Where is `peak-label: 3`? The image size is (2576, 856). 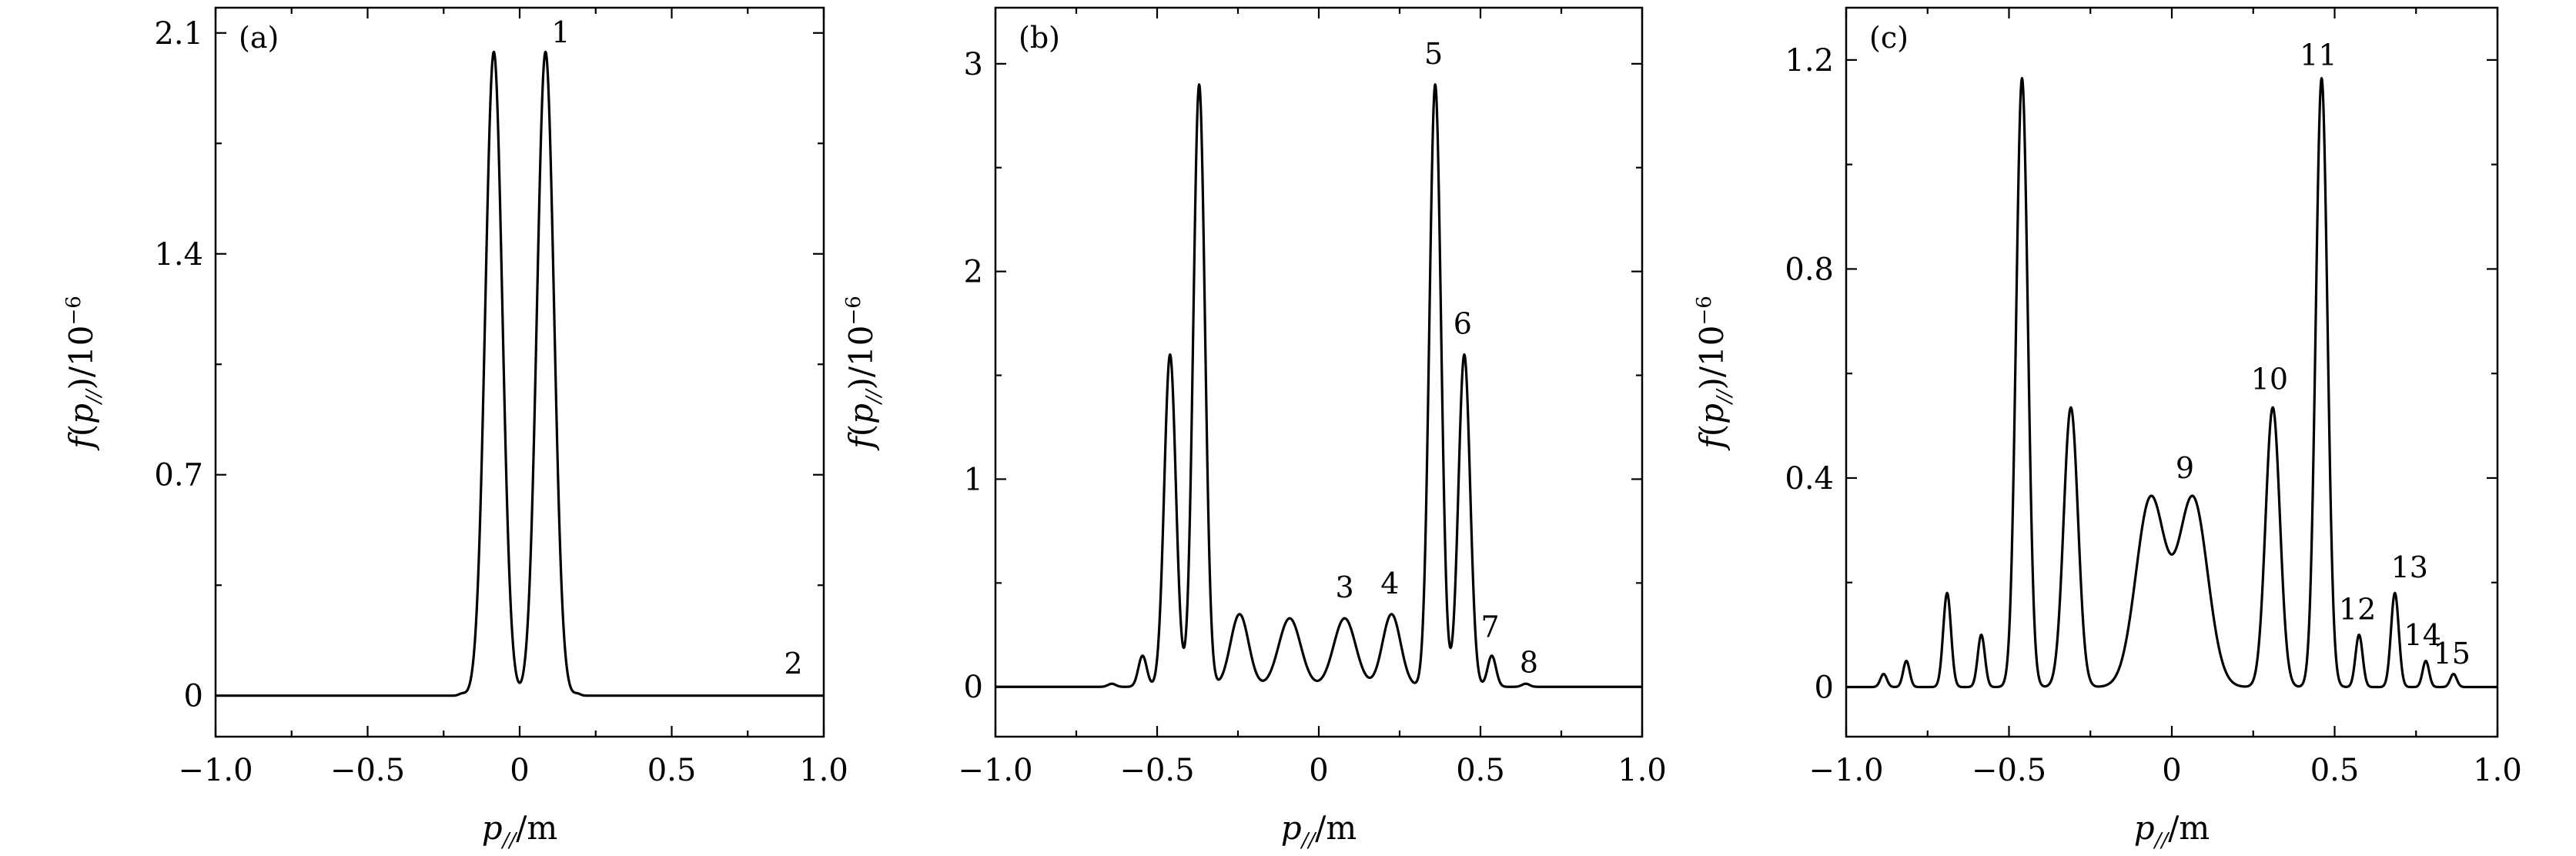
peak-label: 3 is located at coordinates (1345, 587).